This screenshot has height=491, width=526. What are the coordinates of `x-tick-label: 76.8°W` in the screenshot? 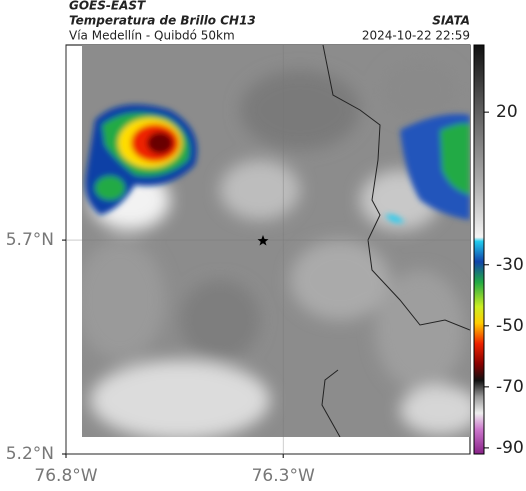 It's located at (65, 476).